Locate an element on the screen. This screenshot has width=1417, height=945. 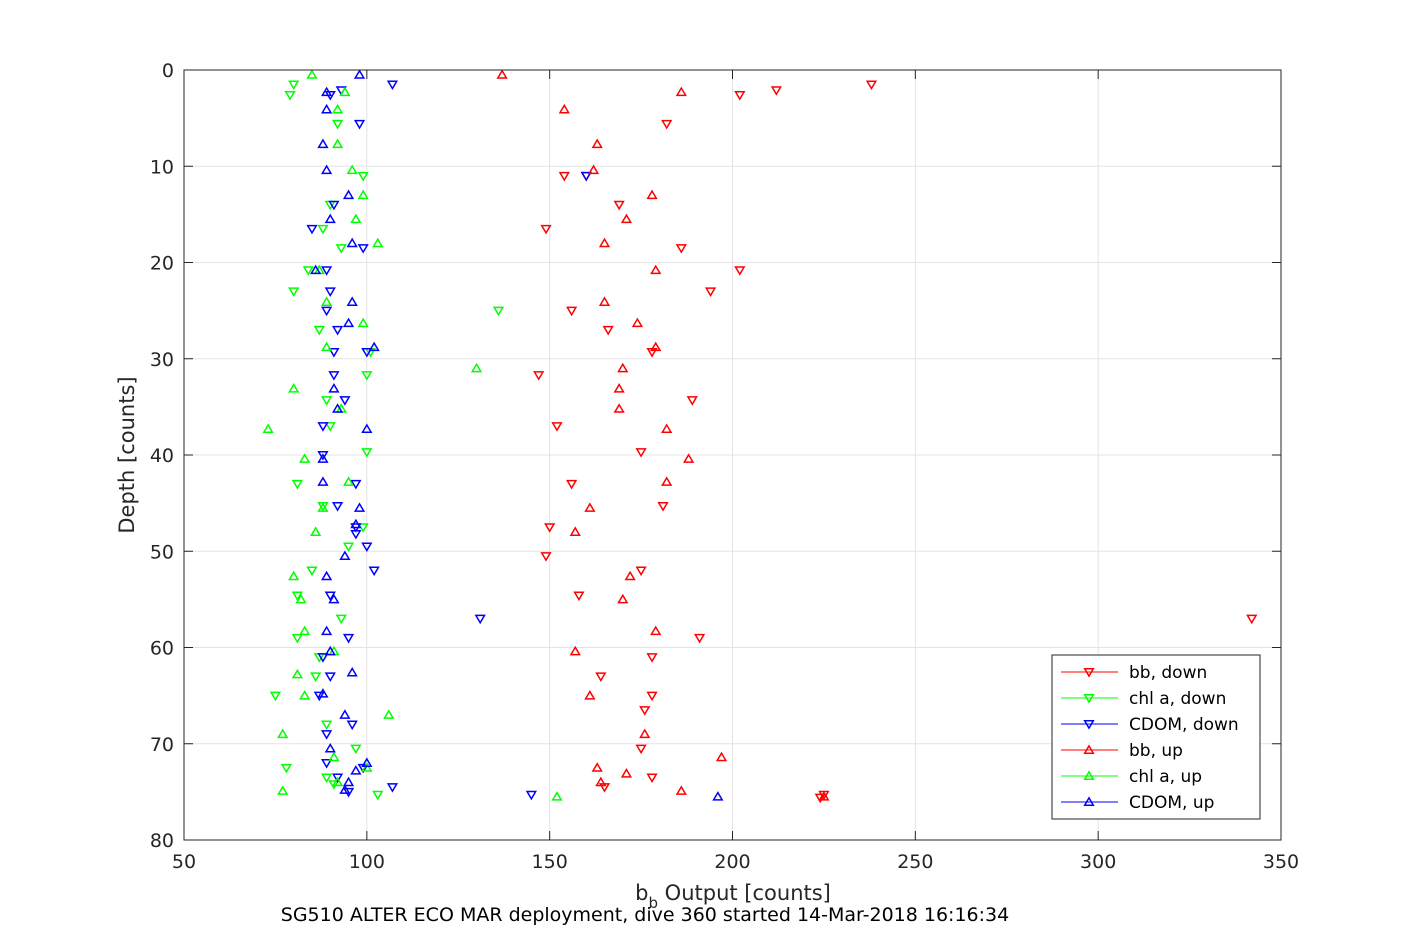
legend-entry-label: CDOM, up is located at coordinates (1171, 803).